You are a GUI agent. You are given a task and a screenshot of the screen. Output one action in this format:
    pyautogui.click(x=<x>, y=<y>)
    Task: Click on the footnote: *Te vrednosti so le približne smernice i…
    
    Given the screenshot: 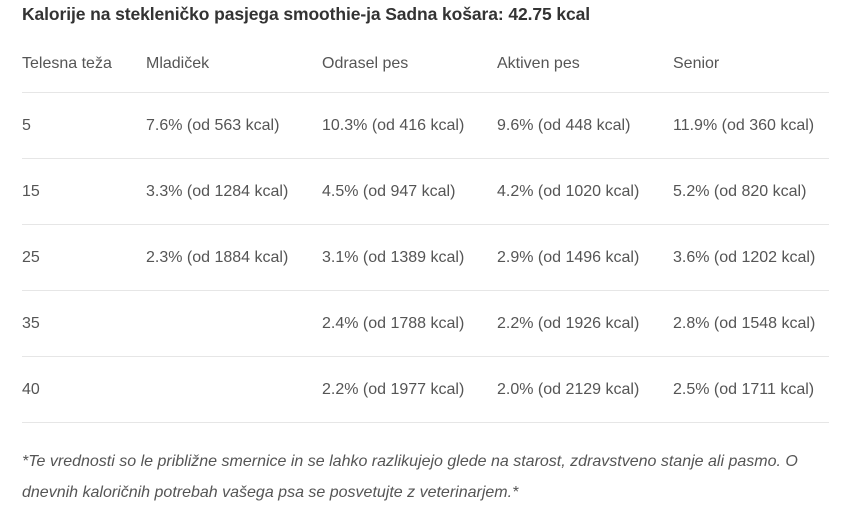 What is the action you would take?
    pyautogui.click(x=410, y=477)
    